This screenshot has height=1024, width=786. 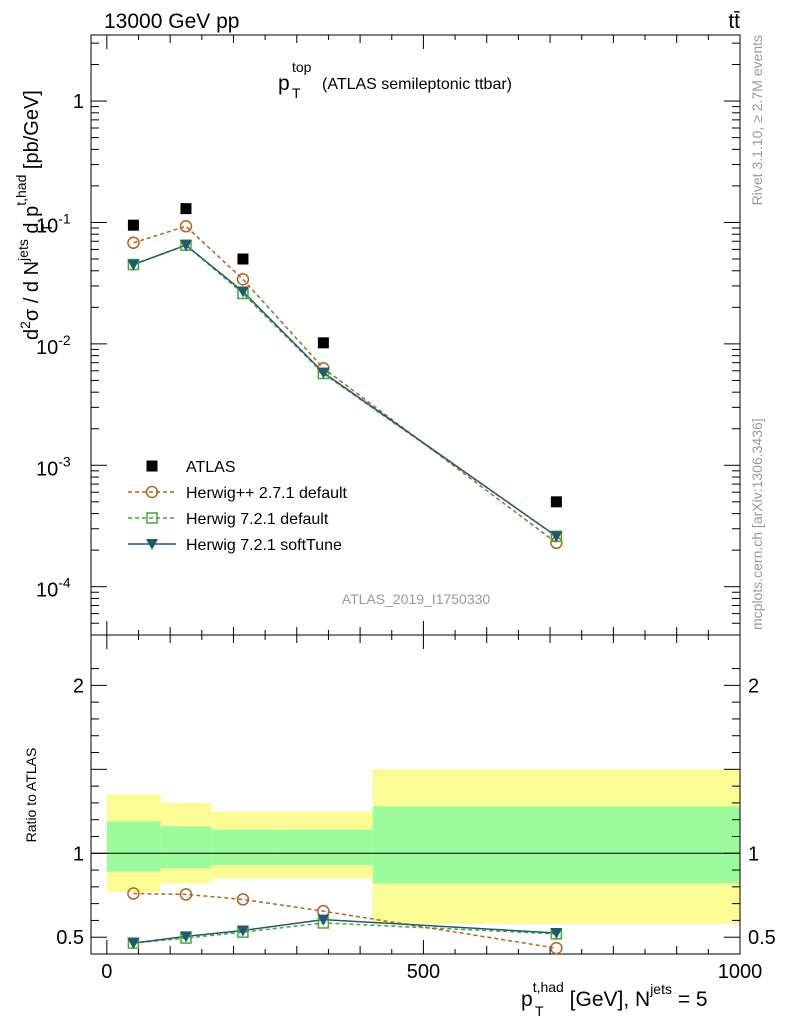 What do you see at coordinates (78, 686) in the screenshot?
I see `ratio-y-tick-label: 2` at bounding box center [78, 686].